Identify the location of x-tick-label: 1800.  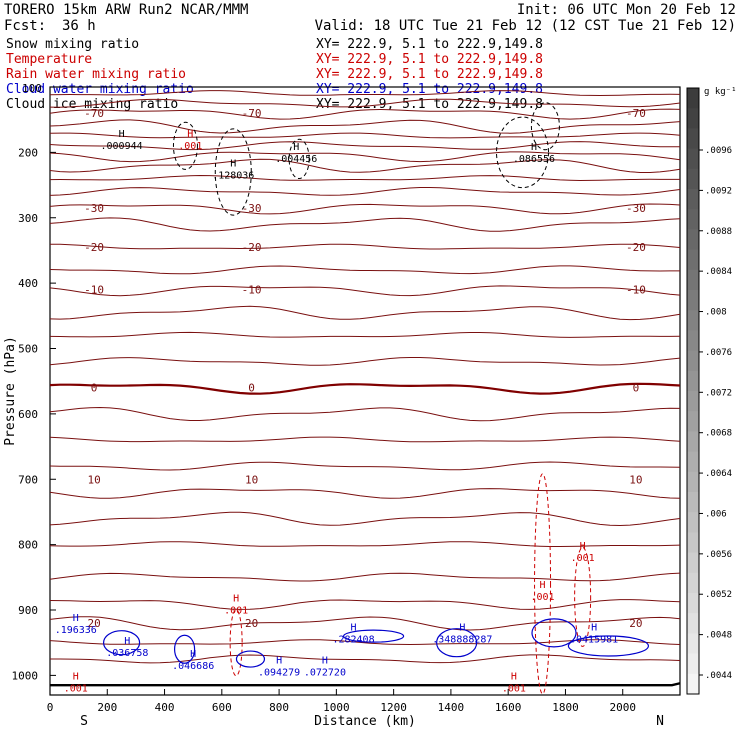
(565, 707).